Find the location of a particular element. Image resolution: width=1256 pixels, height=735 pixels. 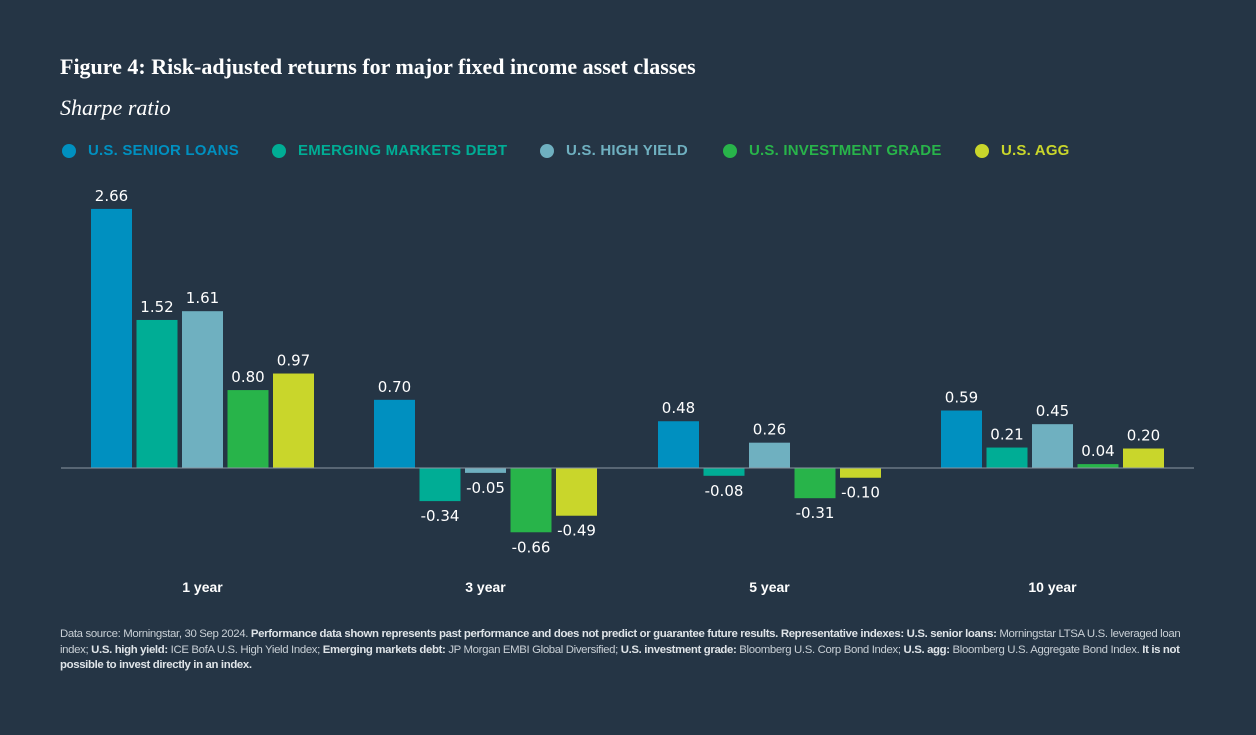

legend-label: EMERGING MARKETS DEBT is located at coordinates (403, 150).